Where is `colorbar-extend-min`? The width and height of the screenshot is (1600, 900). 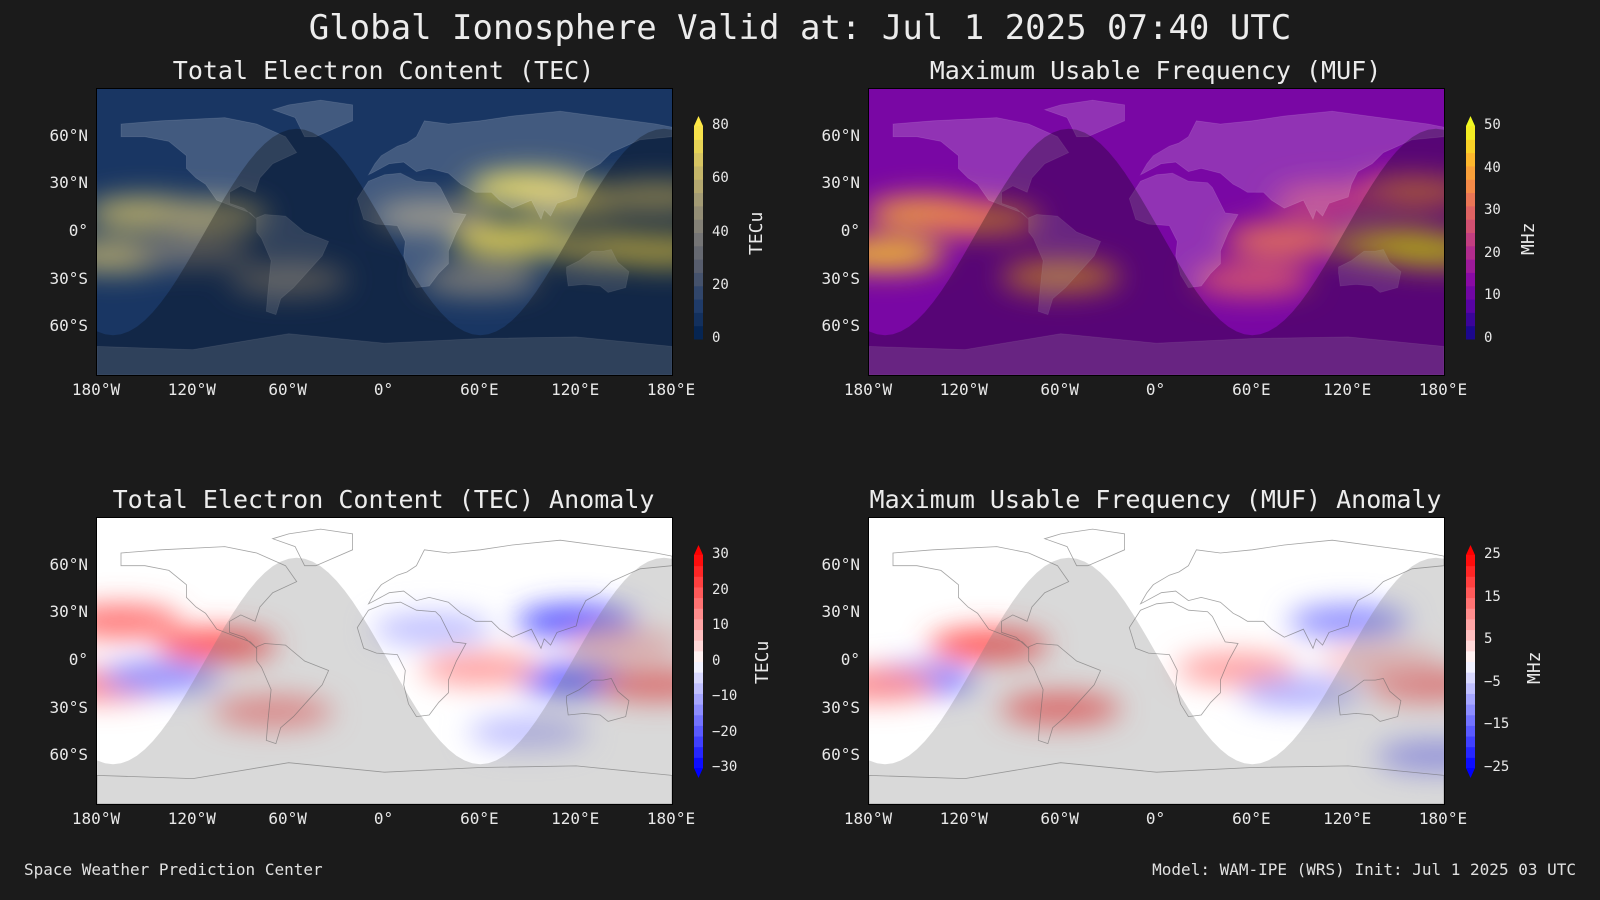 colorbar-extend-min is located at coordinates (1470, 773).